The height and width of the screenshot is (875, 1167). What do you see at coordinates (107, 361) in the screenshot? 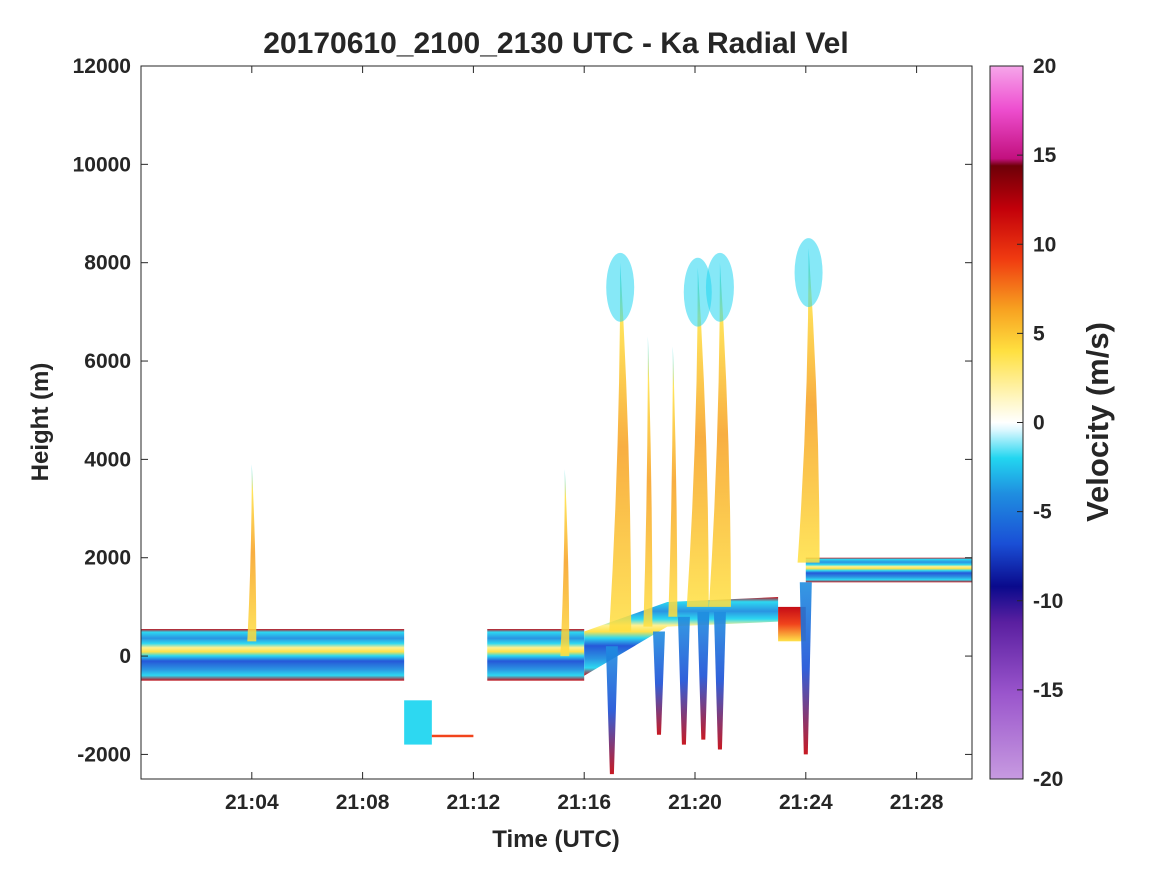
I see `y-tick-label: 6000` at bounding box center [107, 361].